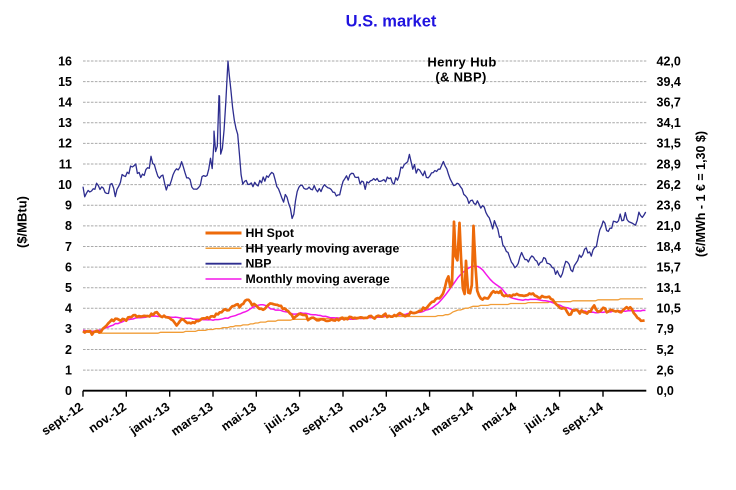 The image size is (736, 490). I want to click on svg-text: 2, so click(68, 350).